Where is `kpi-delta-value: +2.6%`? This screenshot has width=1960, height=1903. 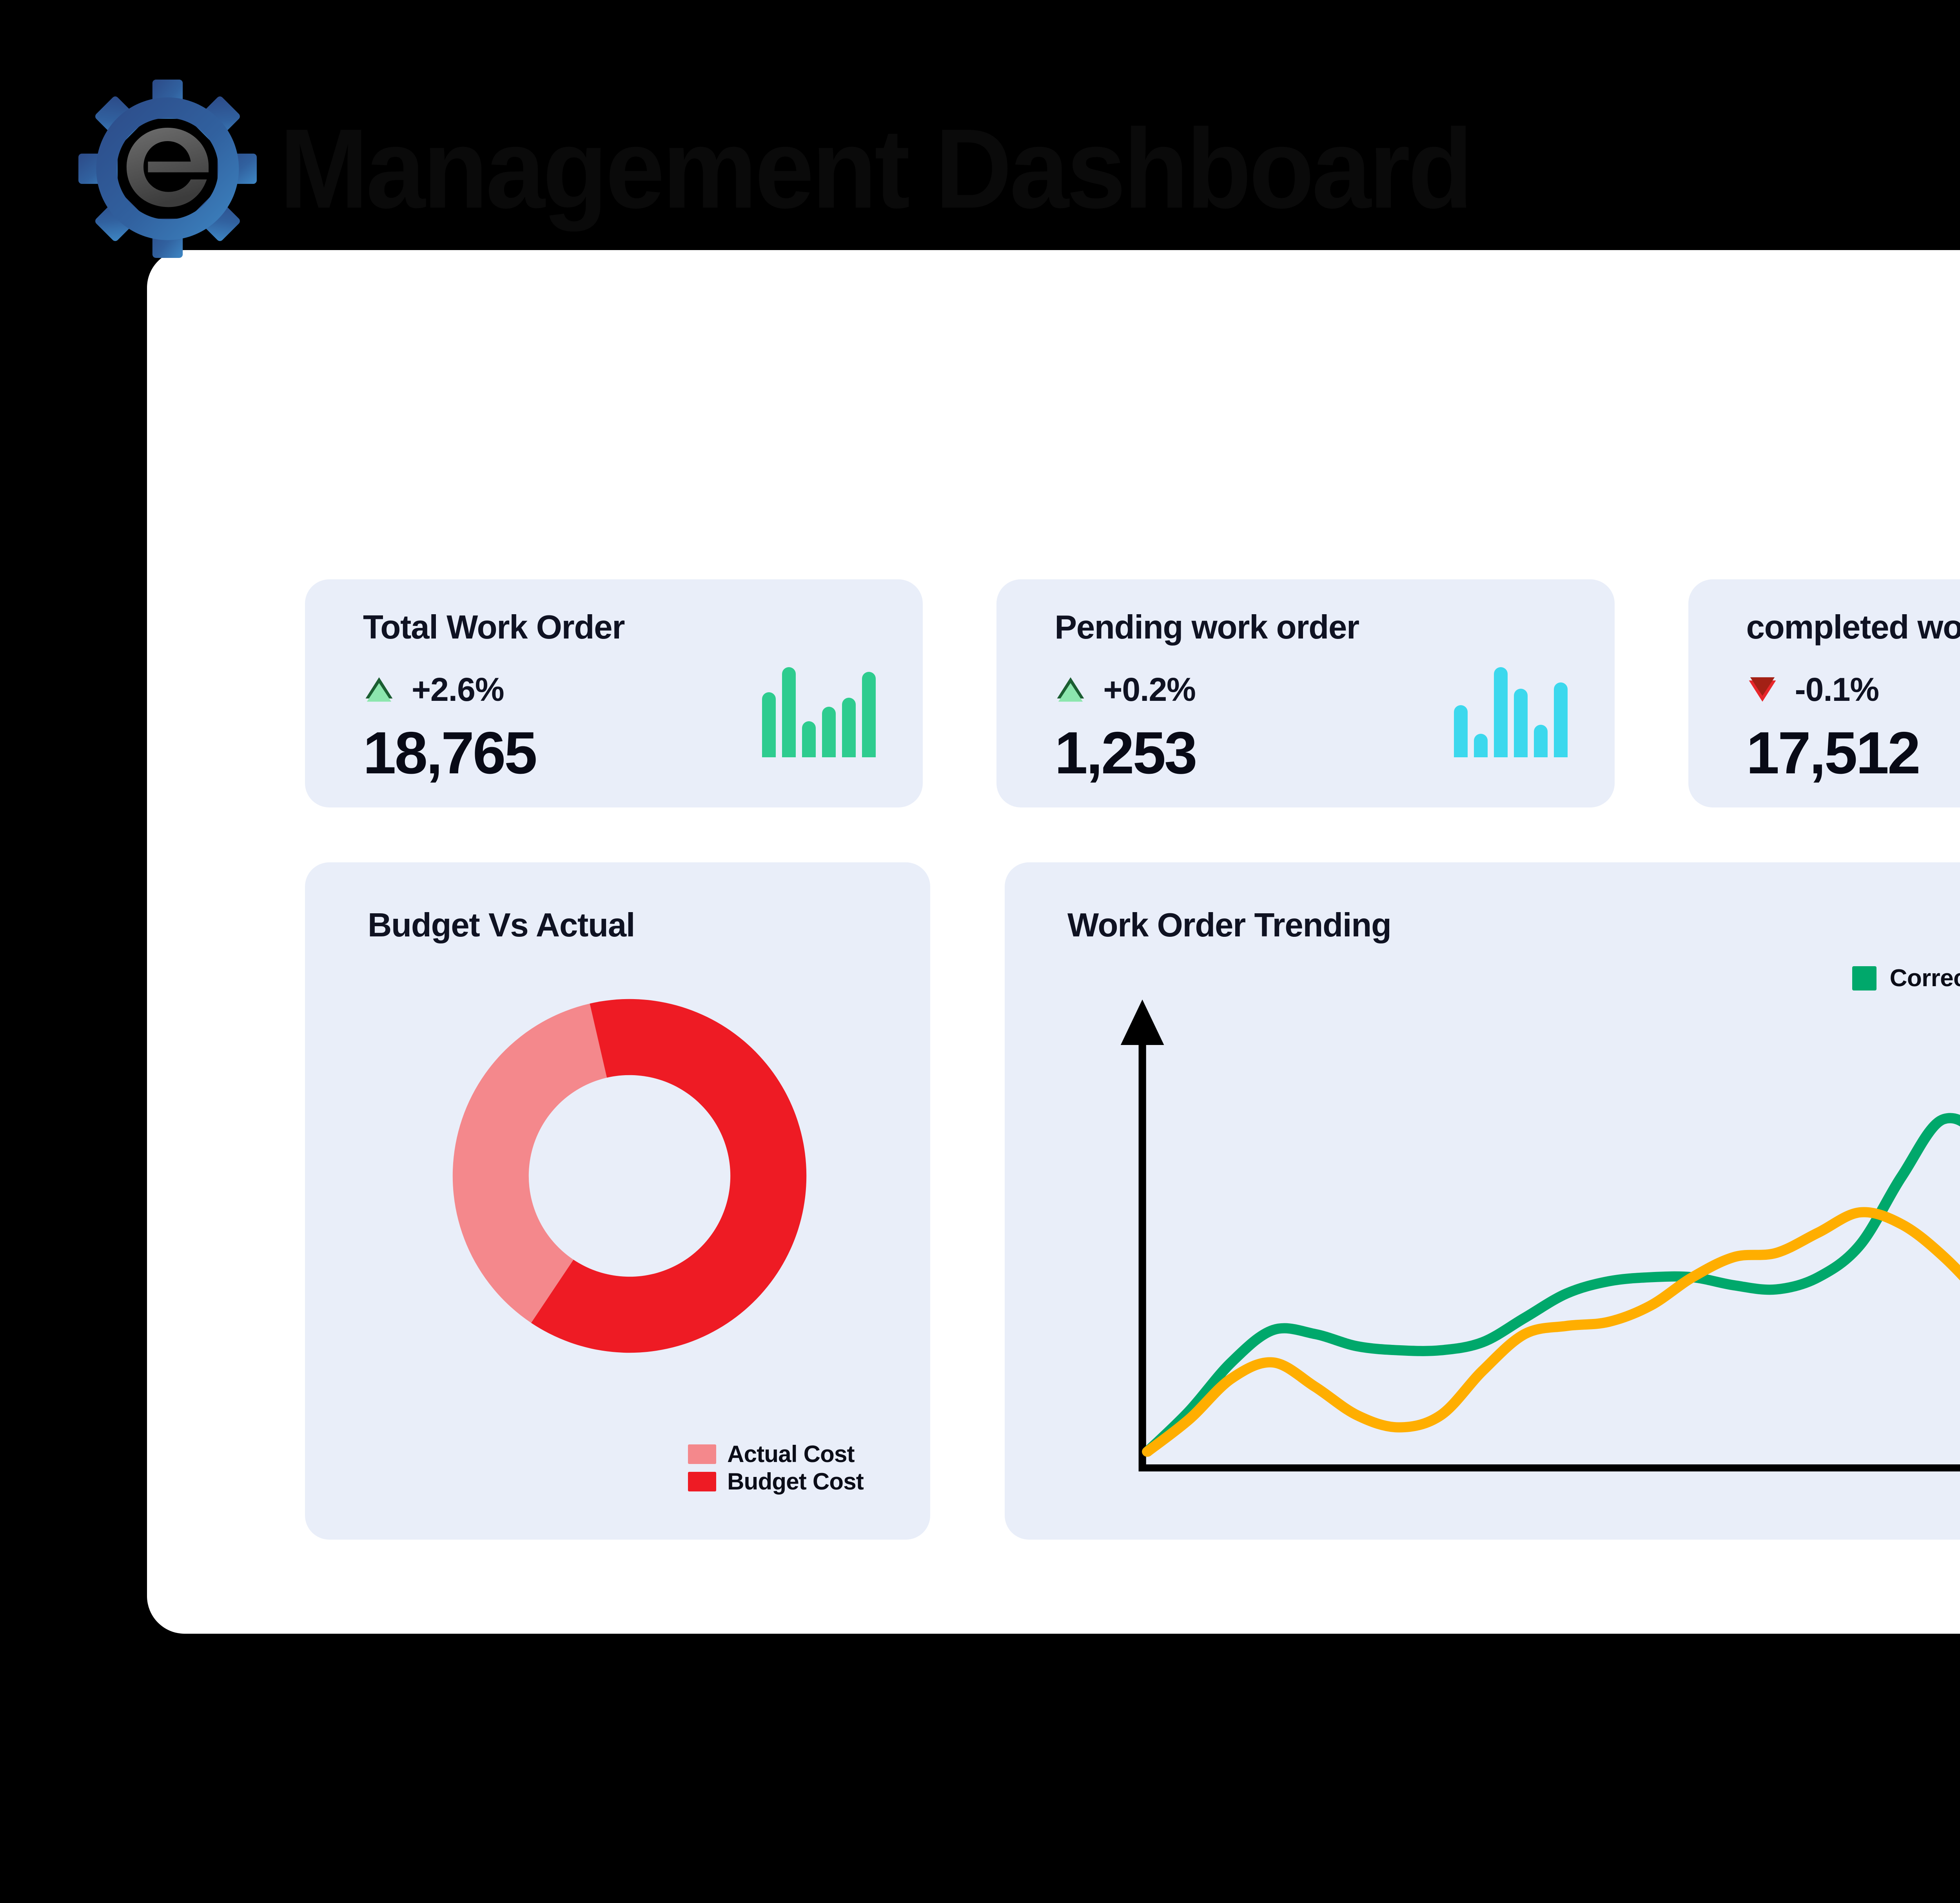
kpi-delta-value: +2.6% is located at coordinates (458, 689).